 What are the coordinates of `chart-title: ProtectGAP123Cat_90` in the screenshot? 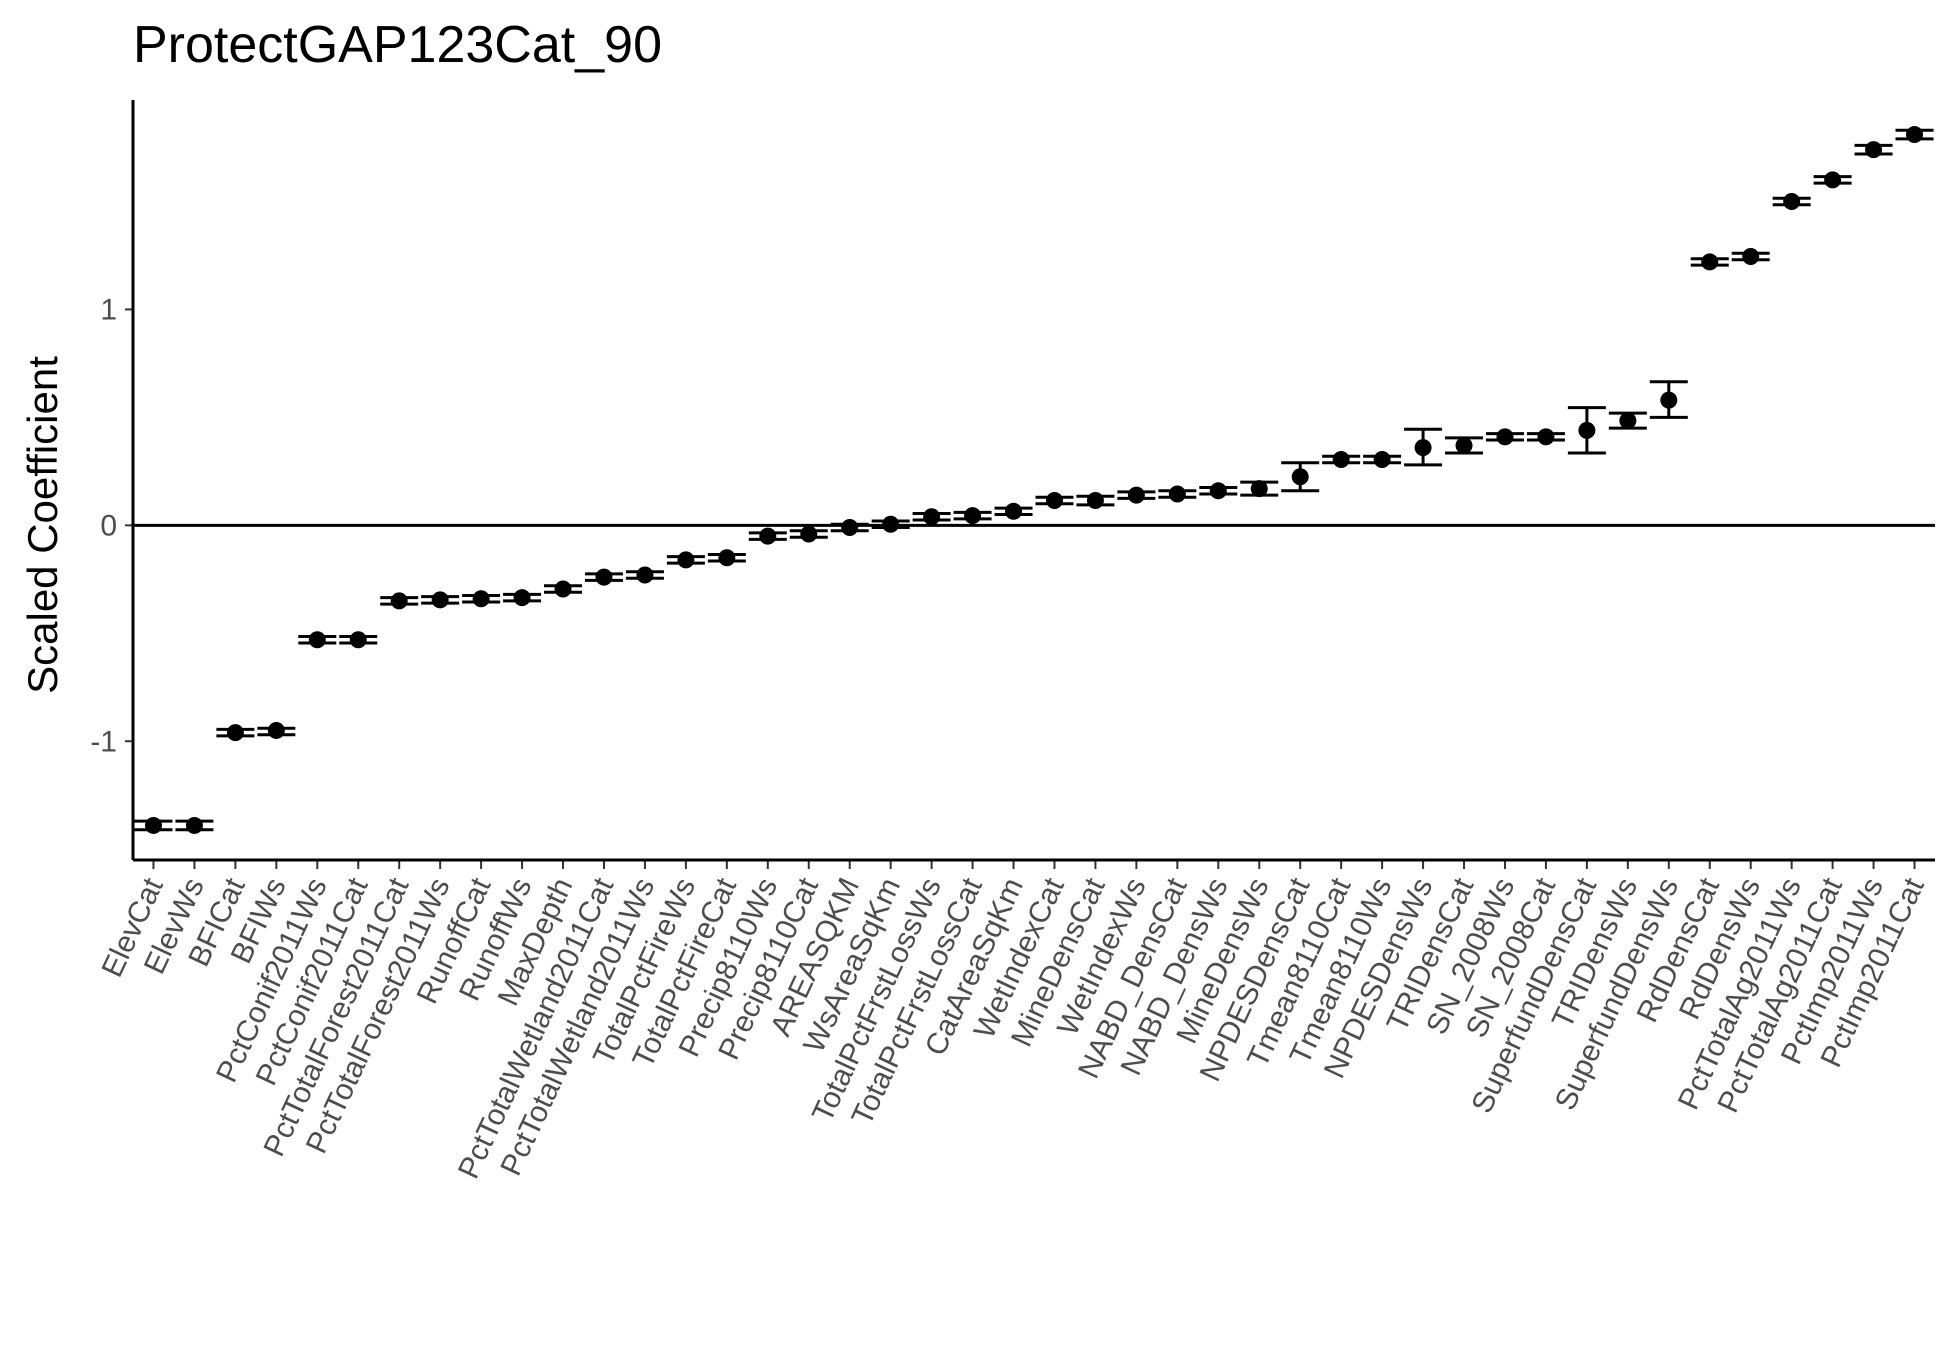 It's located at (397, 45).